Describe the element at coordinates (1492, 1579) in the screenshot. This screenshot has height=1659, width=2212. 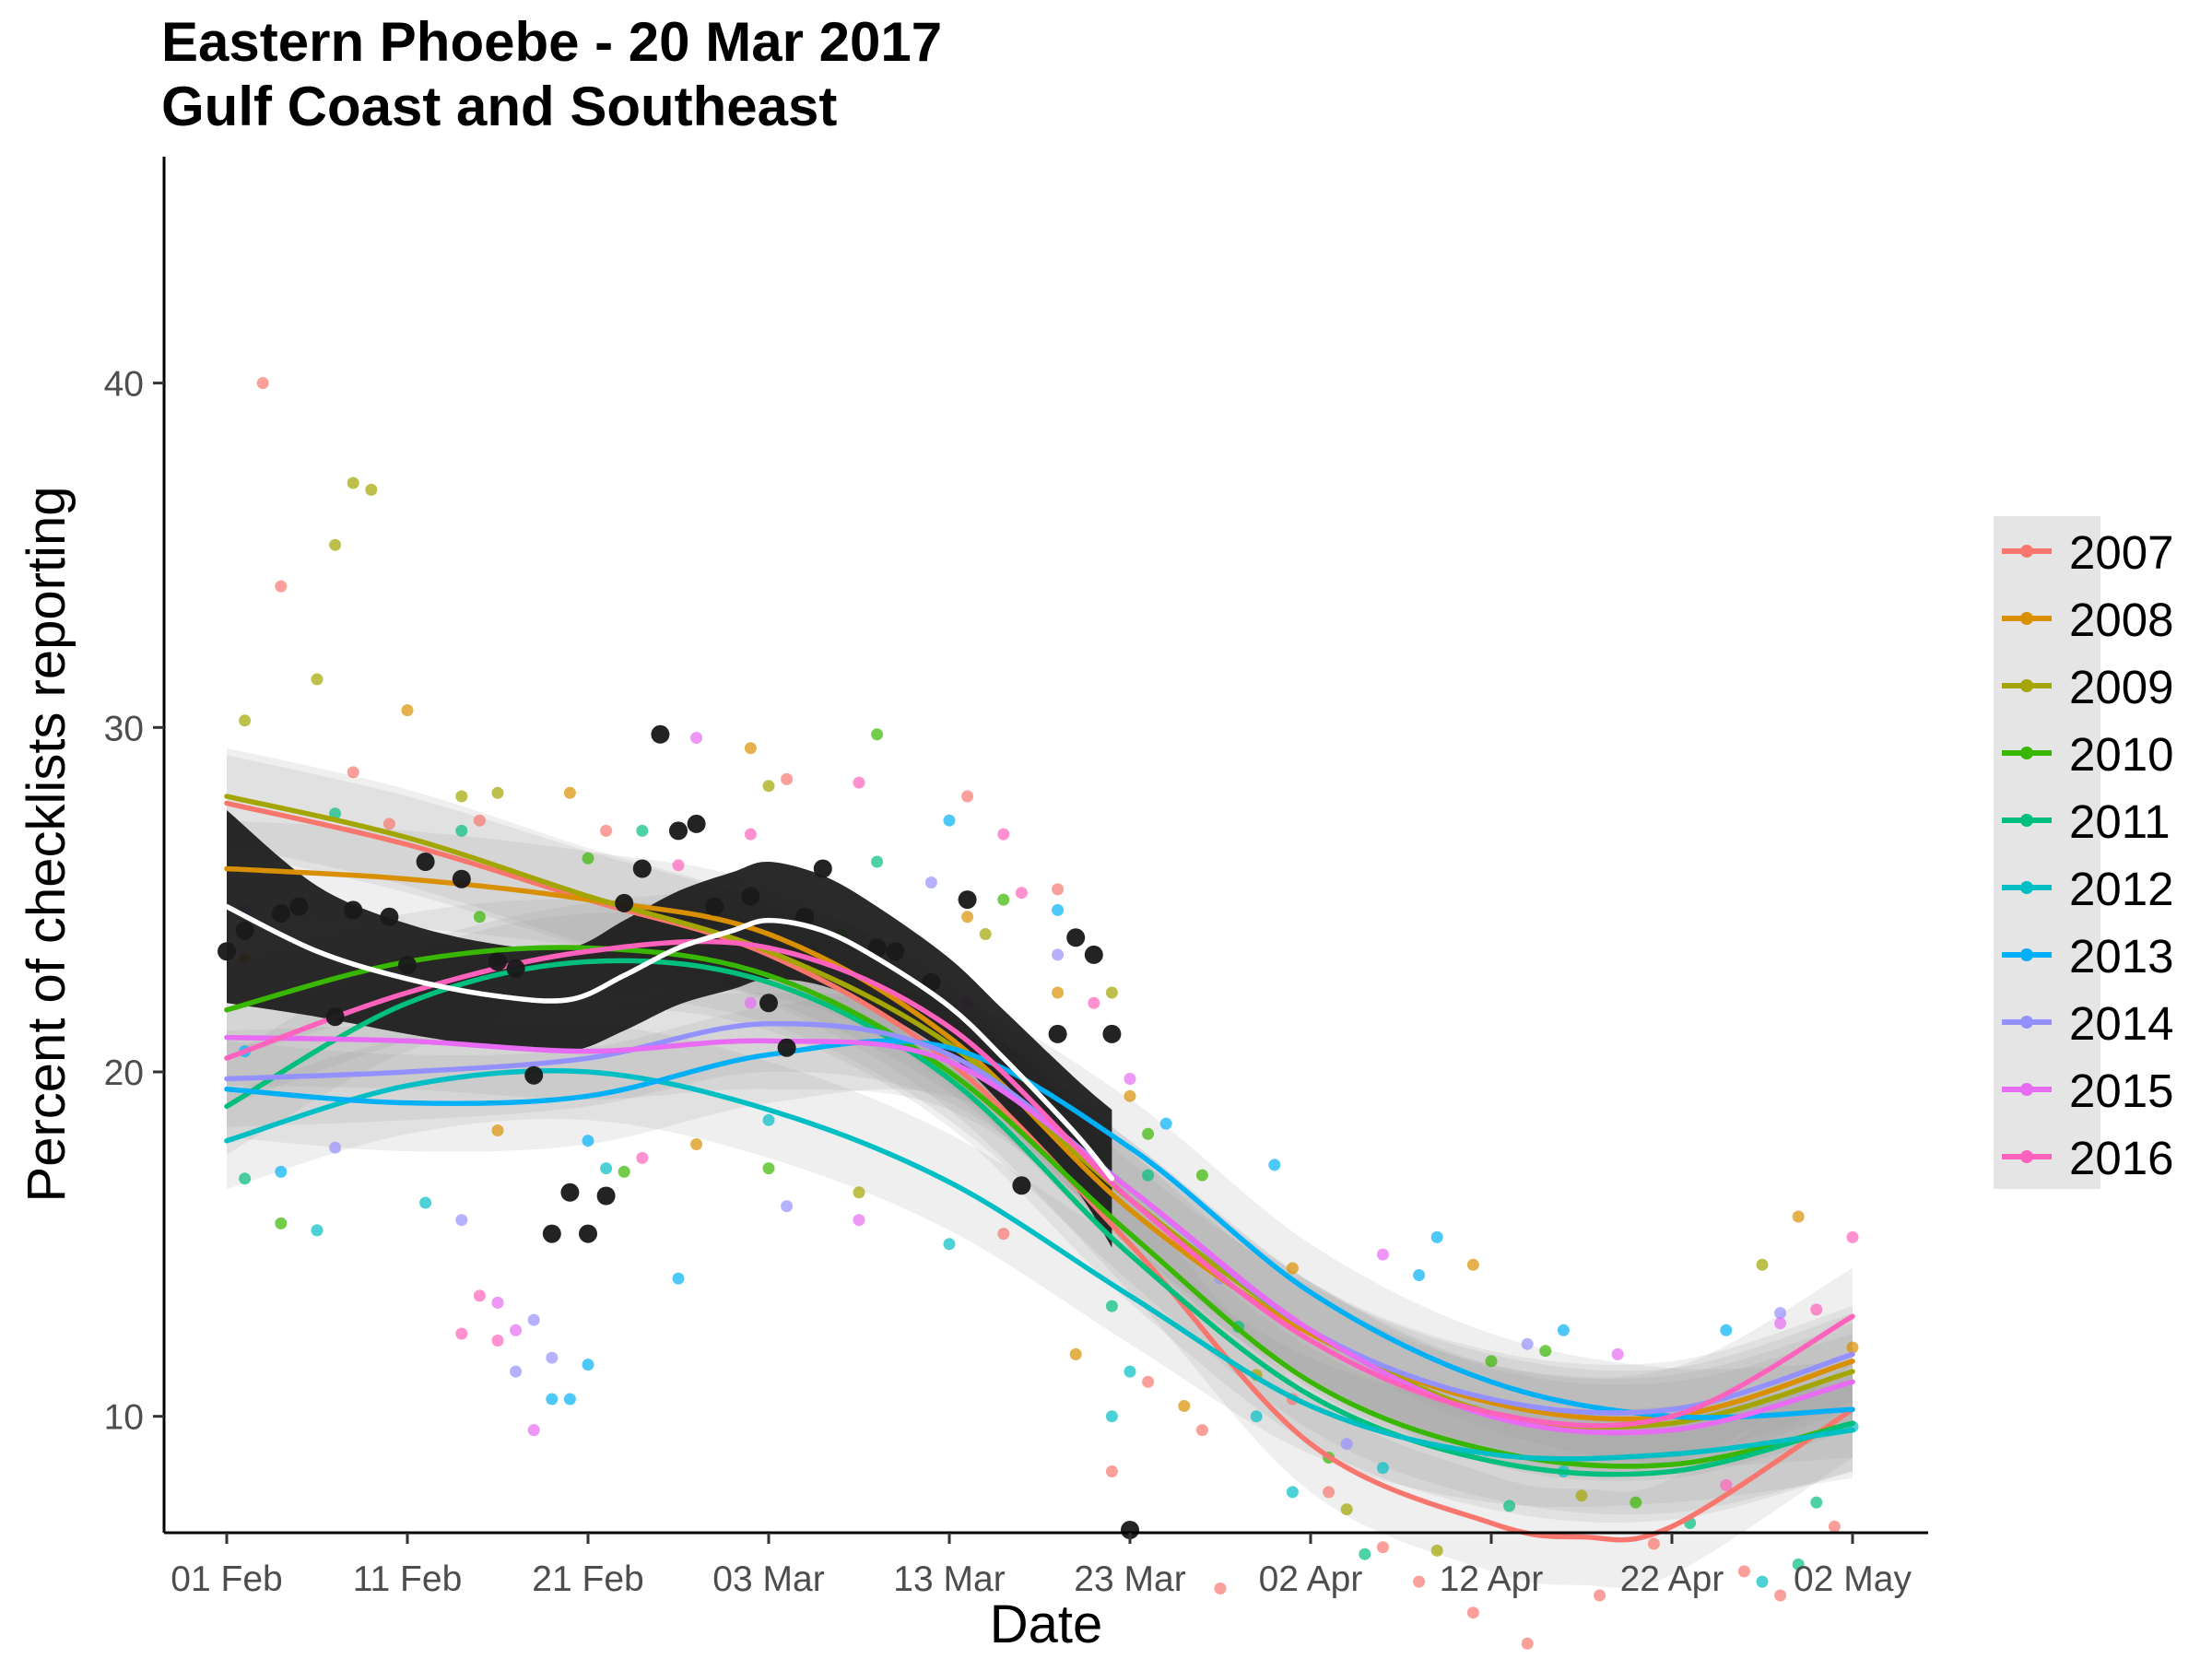
I see `x-tick-label: 12 Apr` at that location.